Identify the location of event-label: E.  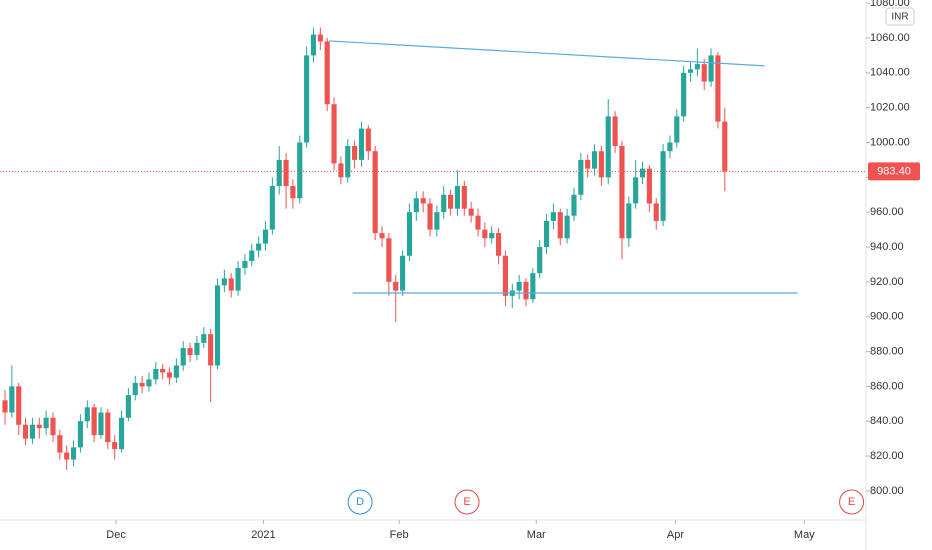
(851, 502).